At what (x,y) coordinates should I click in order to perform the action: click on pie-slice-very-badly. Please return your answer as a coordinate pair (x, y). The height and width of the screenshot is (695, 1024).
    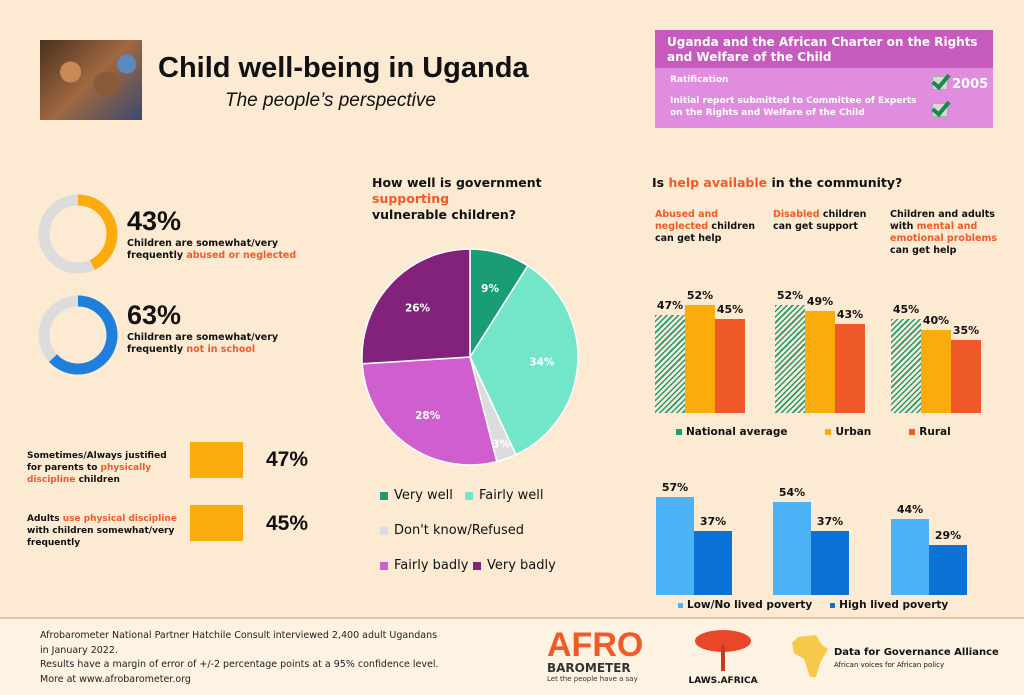
    Looking at the image, I should click on (416, 306).